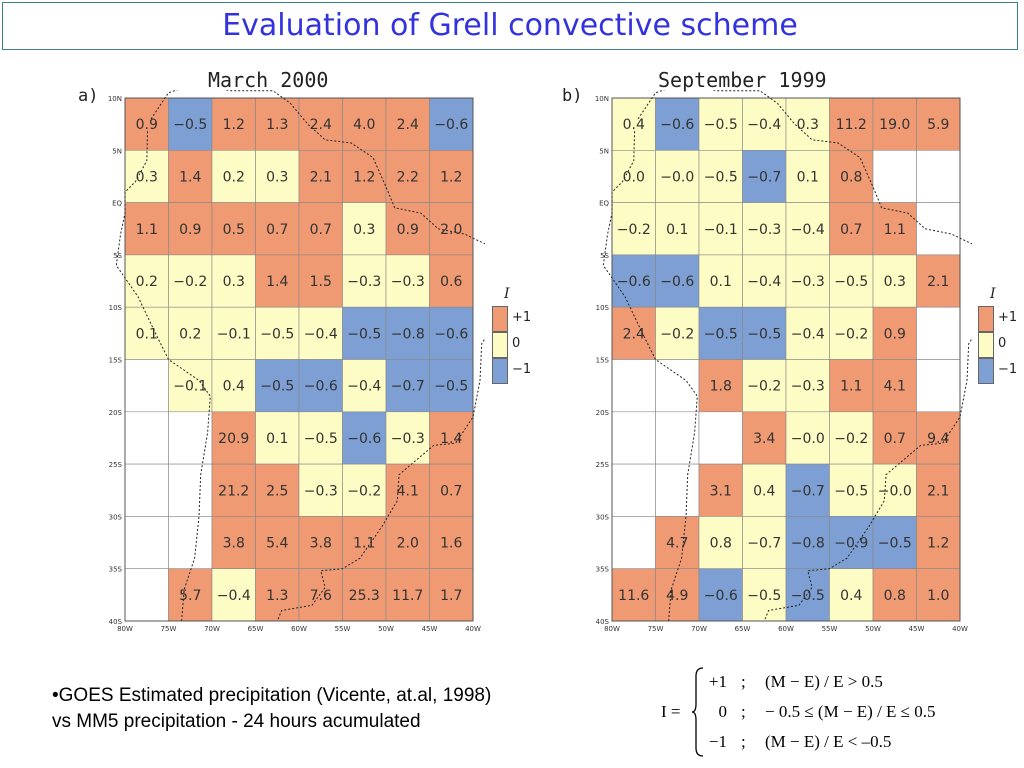  Describe the element at coordinates (190, 334) in the screenshot. I see `cell-value: 0.2` at that location.